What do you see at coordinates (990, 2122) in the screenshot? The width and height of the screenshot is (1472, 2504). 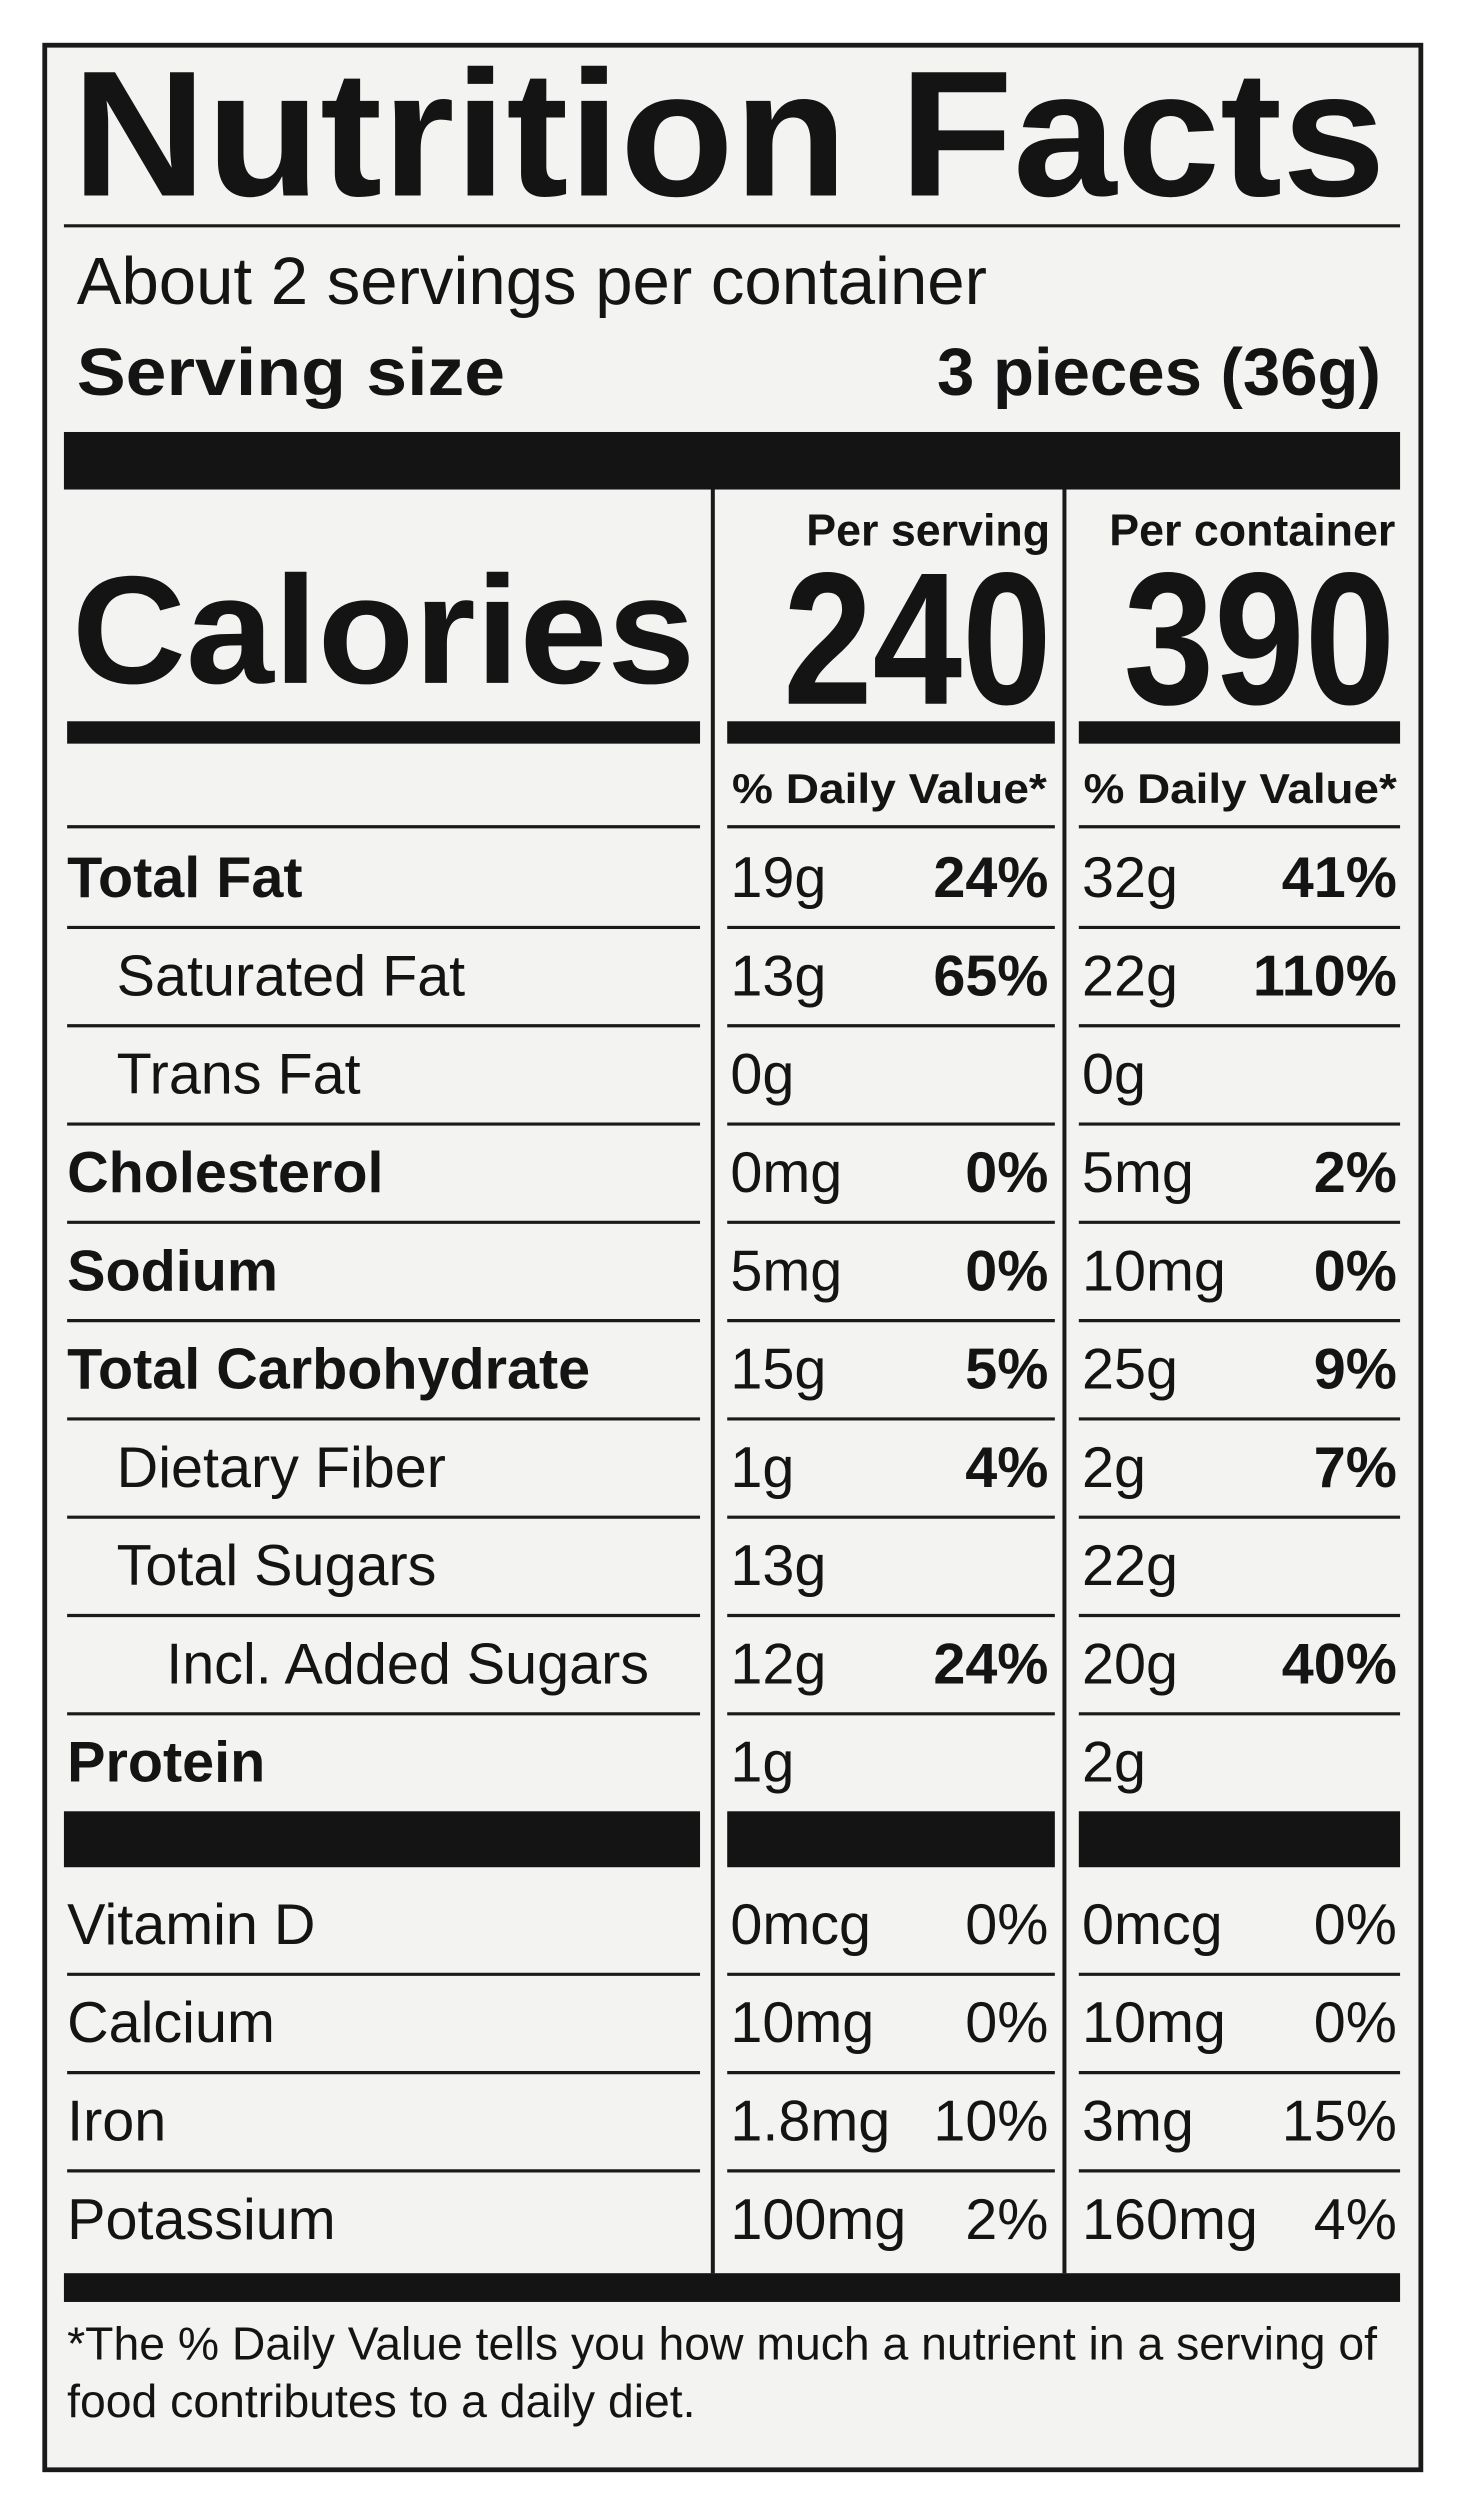 I see `daily-value: 10%` at bounding box center [990, 2122].